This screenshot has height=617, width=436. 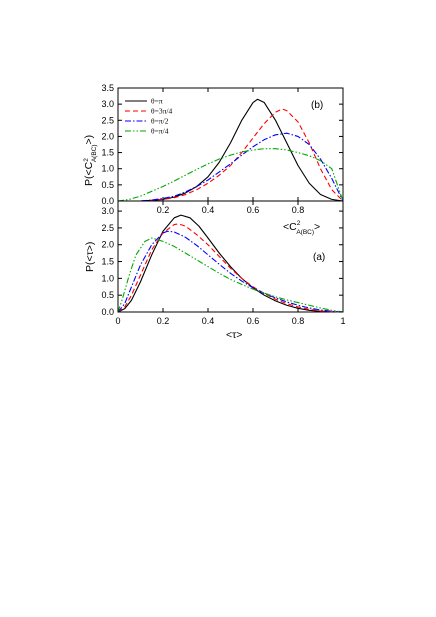 I want to click on panel-a-x-tick-label-1: 0.2, so click(x=163, y=321).